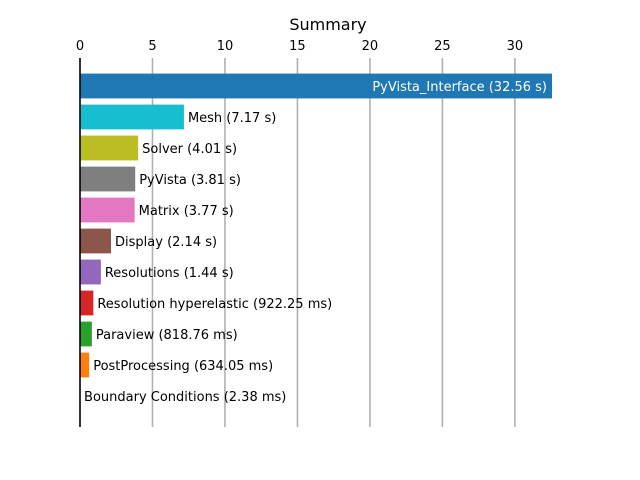 The height and width of the screenshot is (480, 640). Describe the element at coordinates (442, 46) in the screenshot. I see `x-tick-label: 25` at that location.